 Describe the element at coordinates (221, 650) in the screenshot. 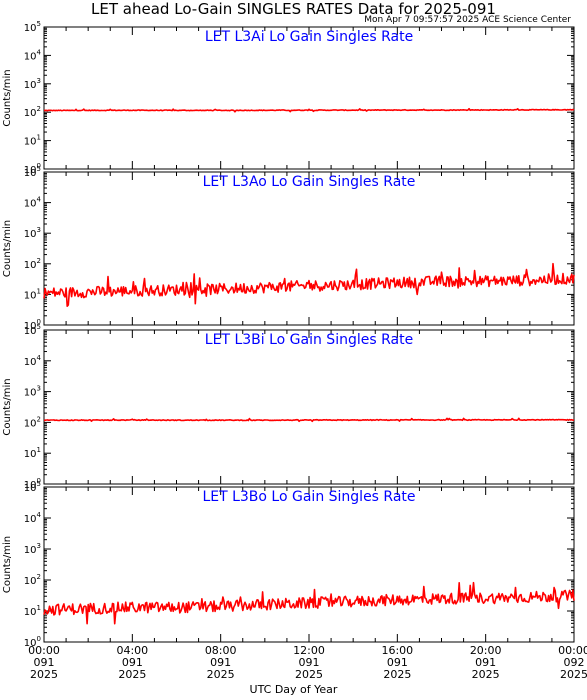

I see `x-tick-time: 08:00` at that location.